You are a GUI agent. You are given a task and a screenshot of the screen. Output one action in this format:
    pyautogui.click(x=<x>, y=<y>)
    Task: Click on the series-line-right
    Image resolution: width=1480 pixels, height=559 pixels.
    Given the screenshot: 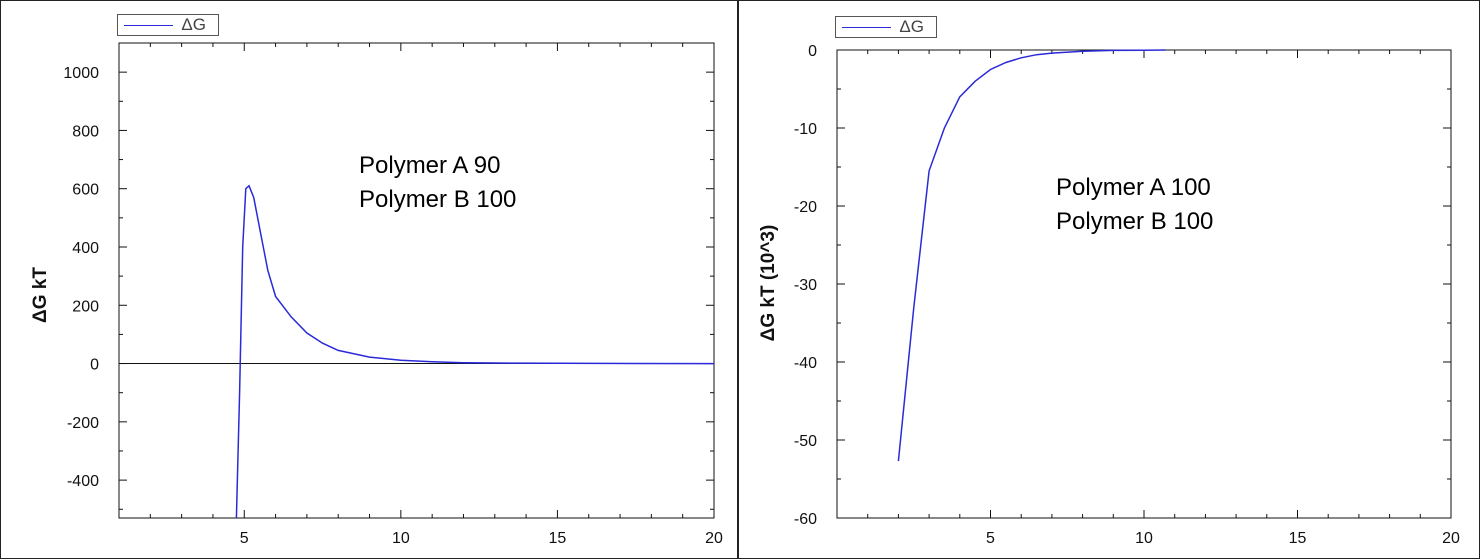 What is the action you would take?
    pyautogui.click(x=1031, y=255)
    